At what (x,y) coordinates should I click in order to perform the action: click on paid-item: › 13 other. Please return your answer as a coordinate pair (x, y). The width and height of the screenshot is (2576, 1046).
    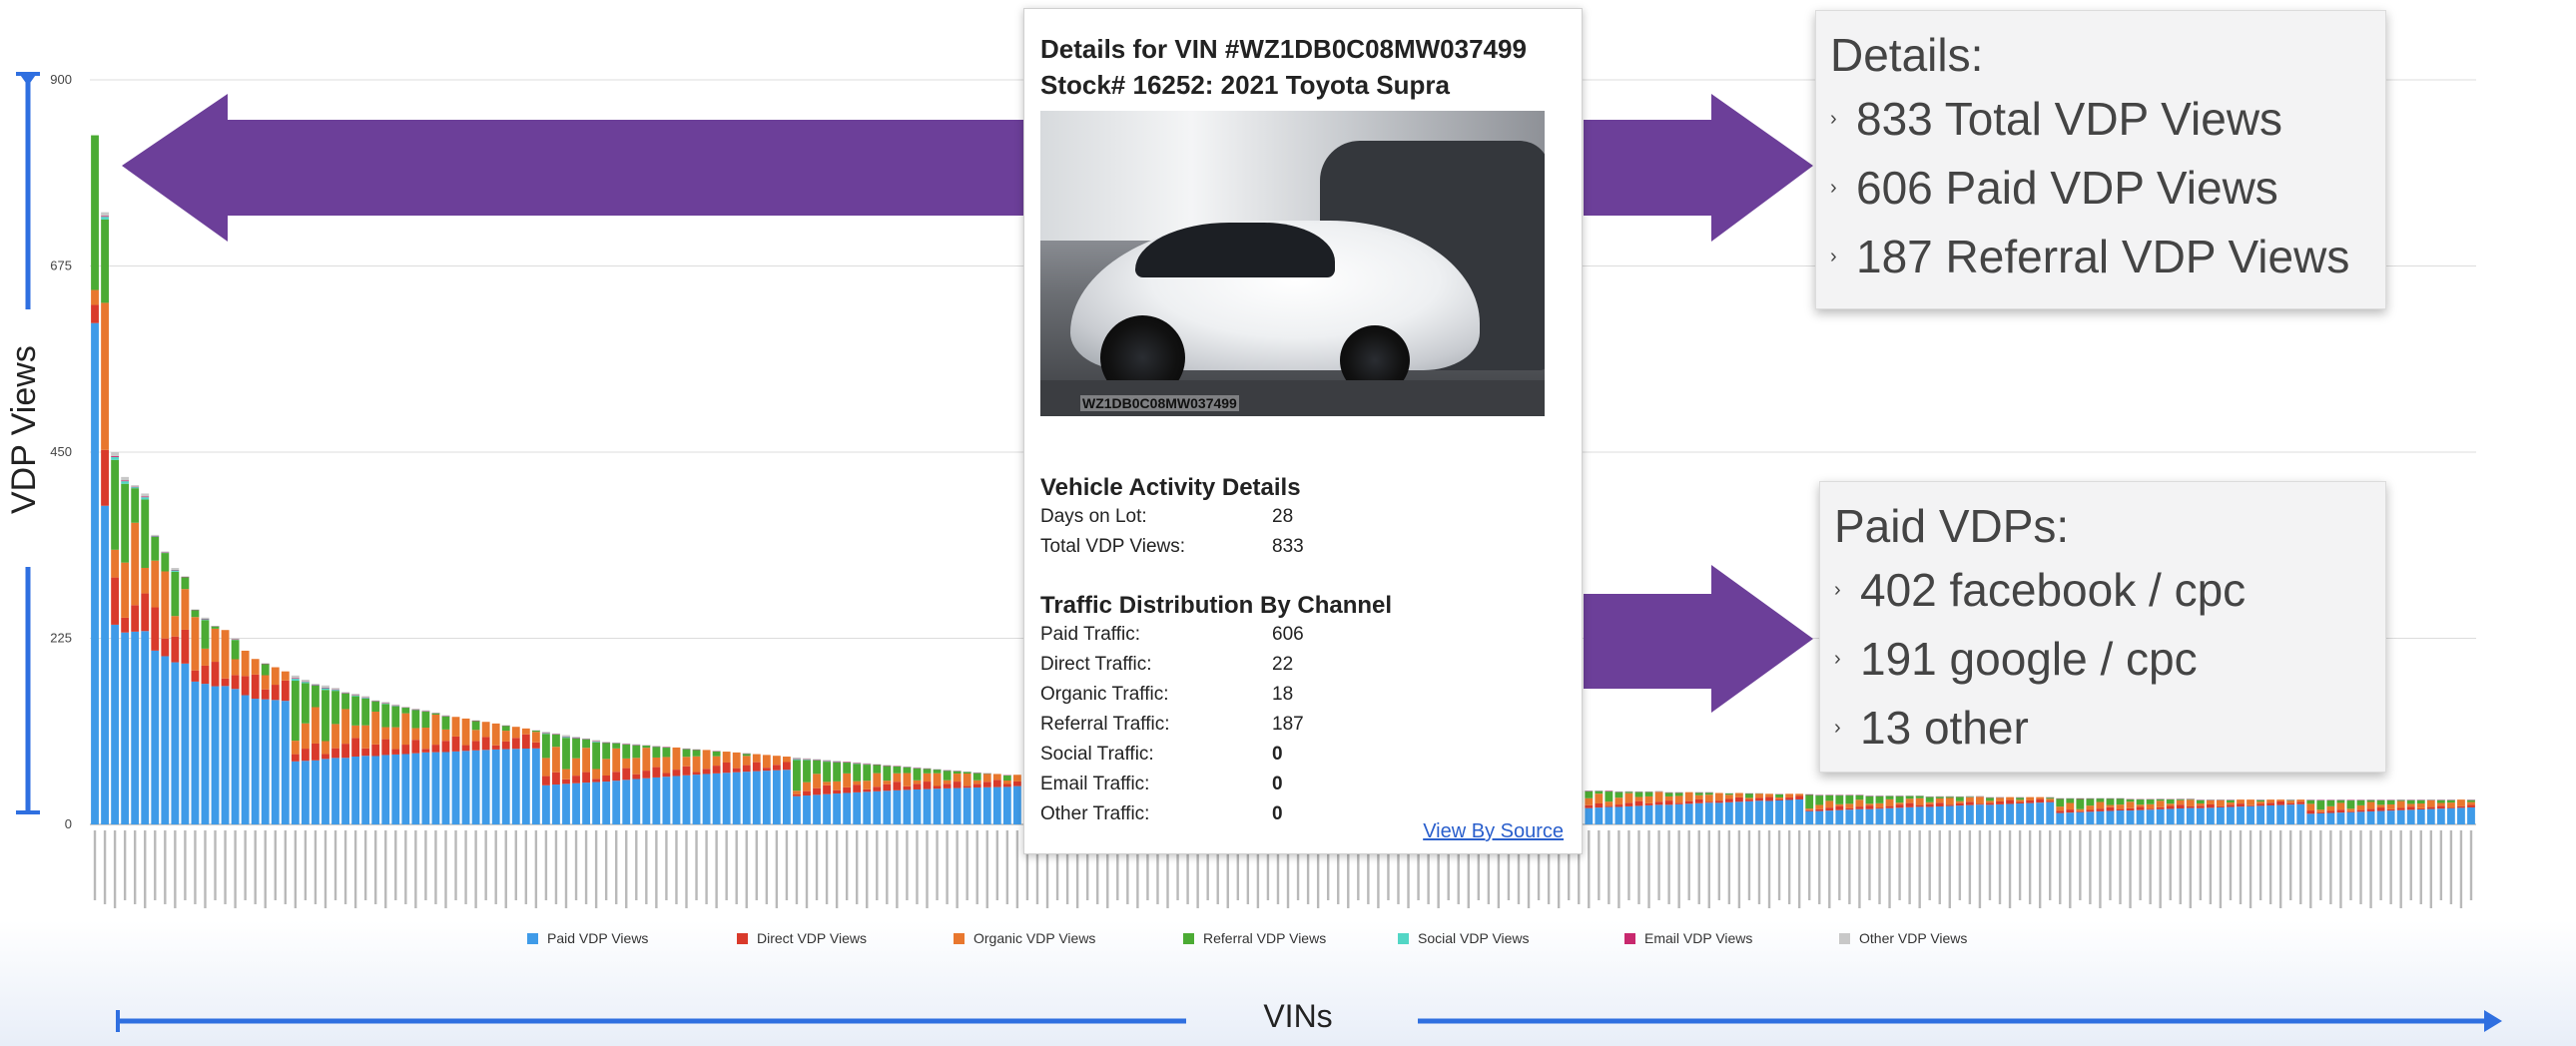
    Looking at the image, I should click on (2102, 728).